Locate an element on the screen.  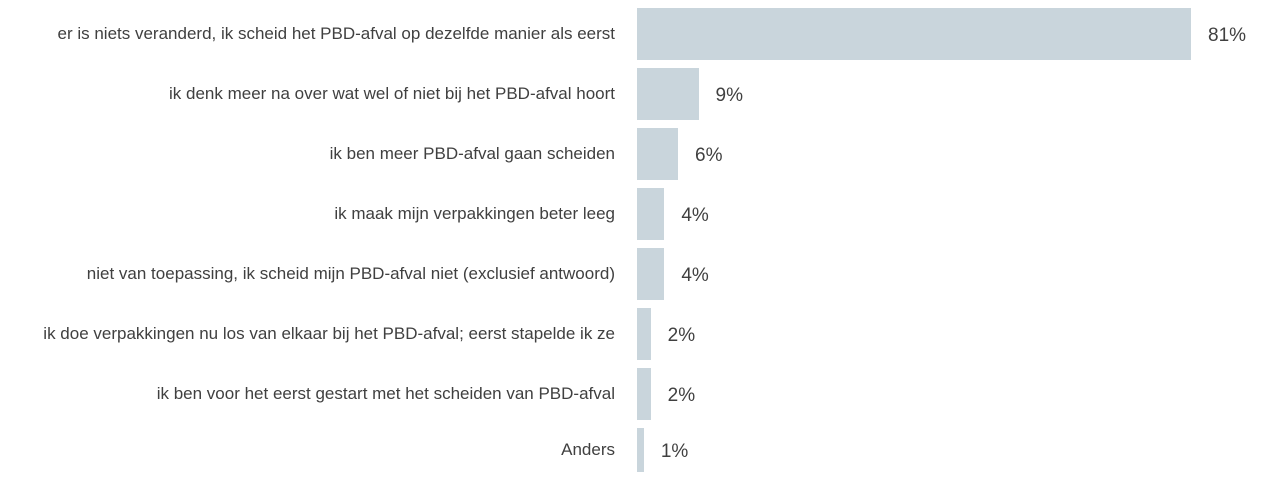
category-text: Anders is located at coordinates (588, 449).